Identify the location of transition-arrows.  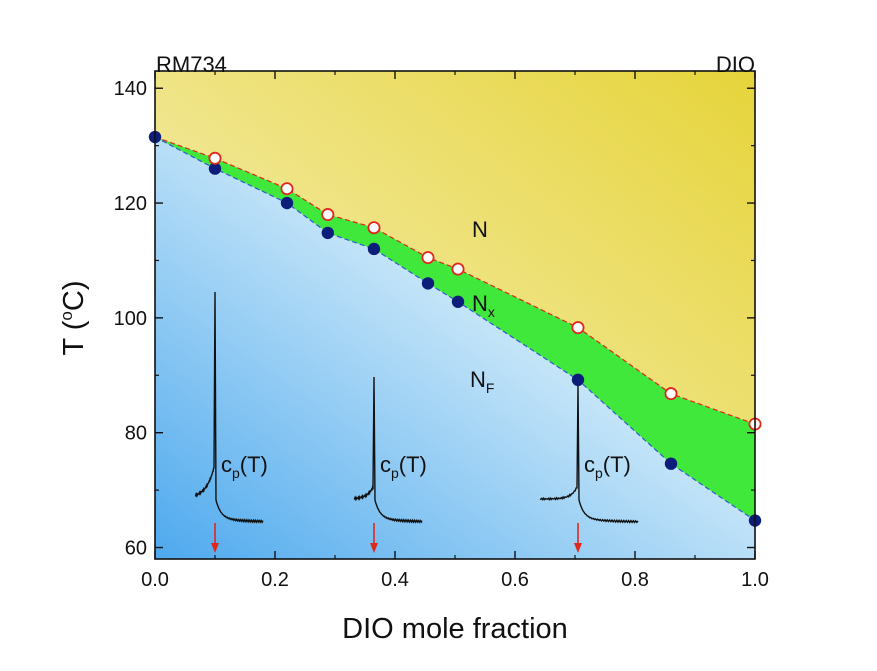
(396, 538).